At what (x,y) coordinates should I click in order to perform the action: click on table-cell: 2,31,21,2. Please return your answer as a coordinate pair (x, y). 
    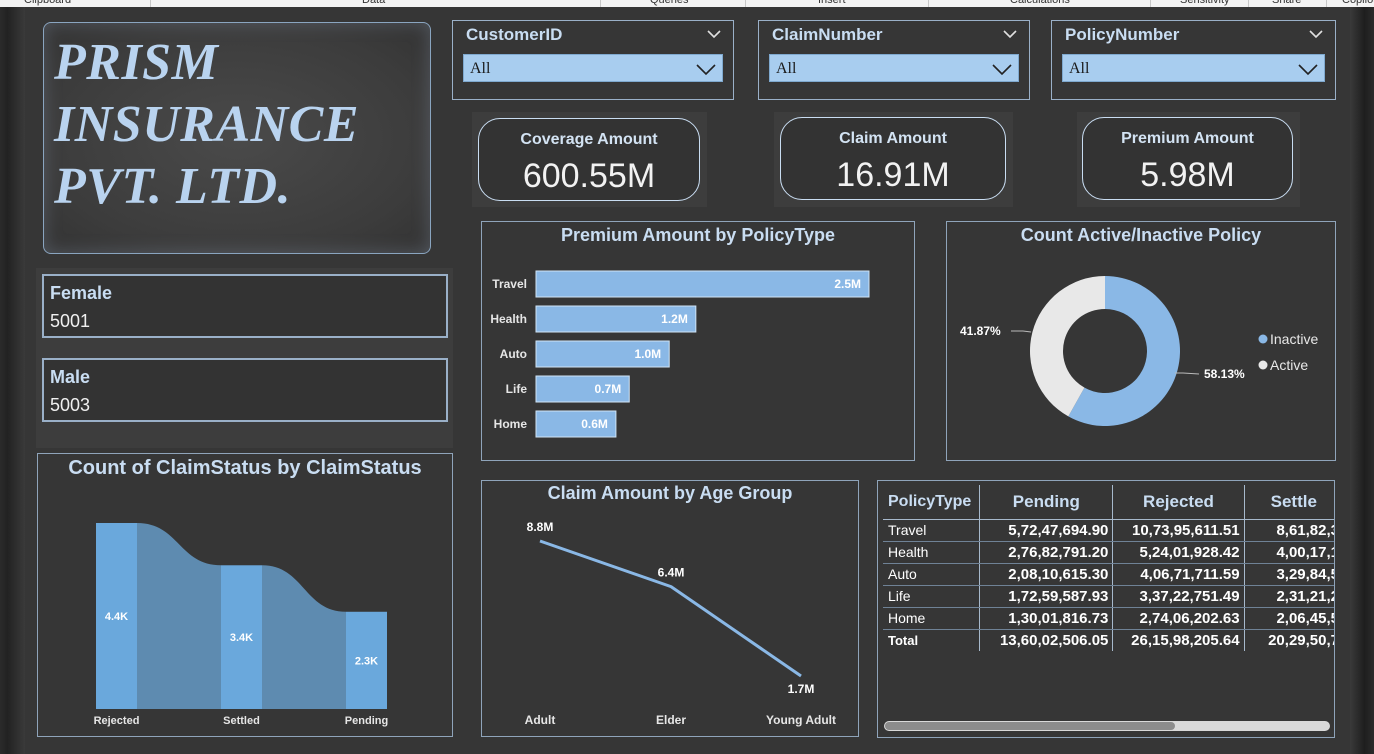
    Looking at the image, I should click on (1289, 596).